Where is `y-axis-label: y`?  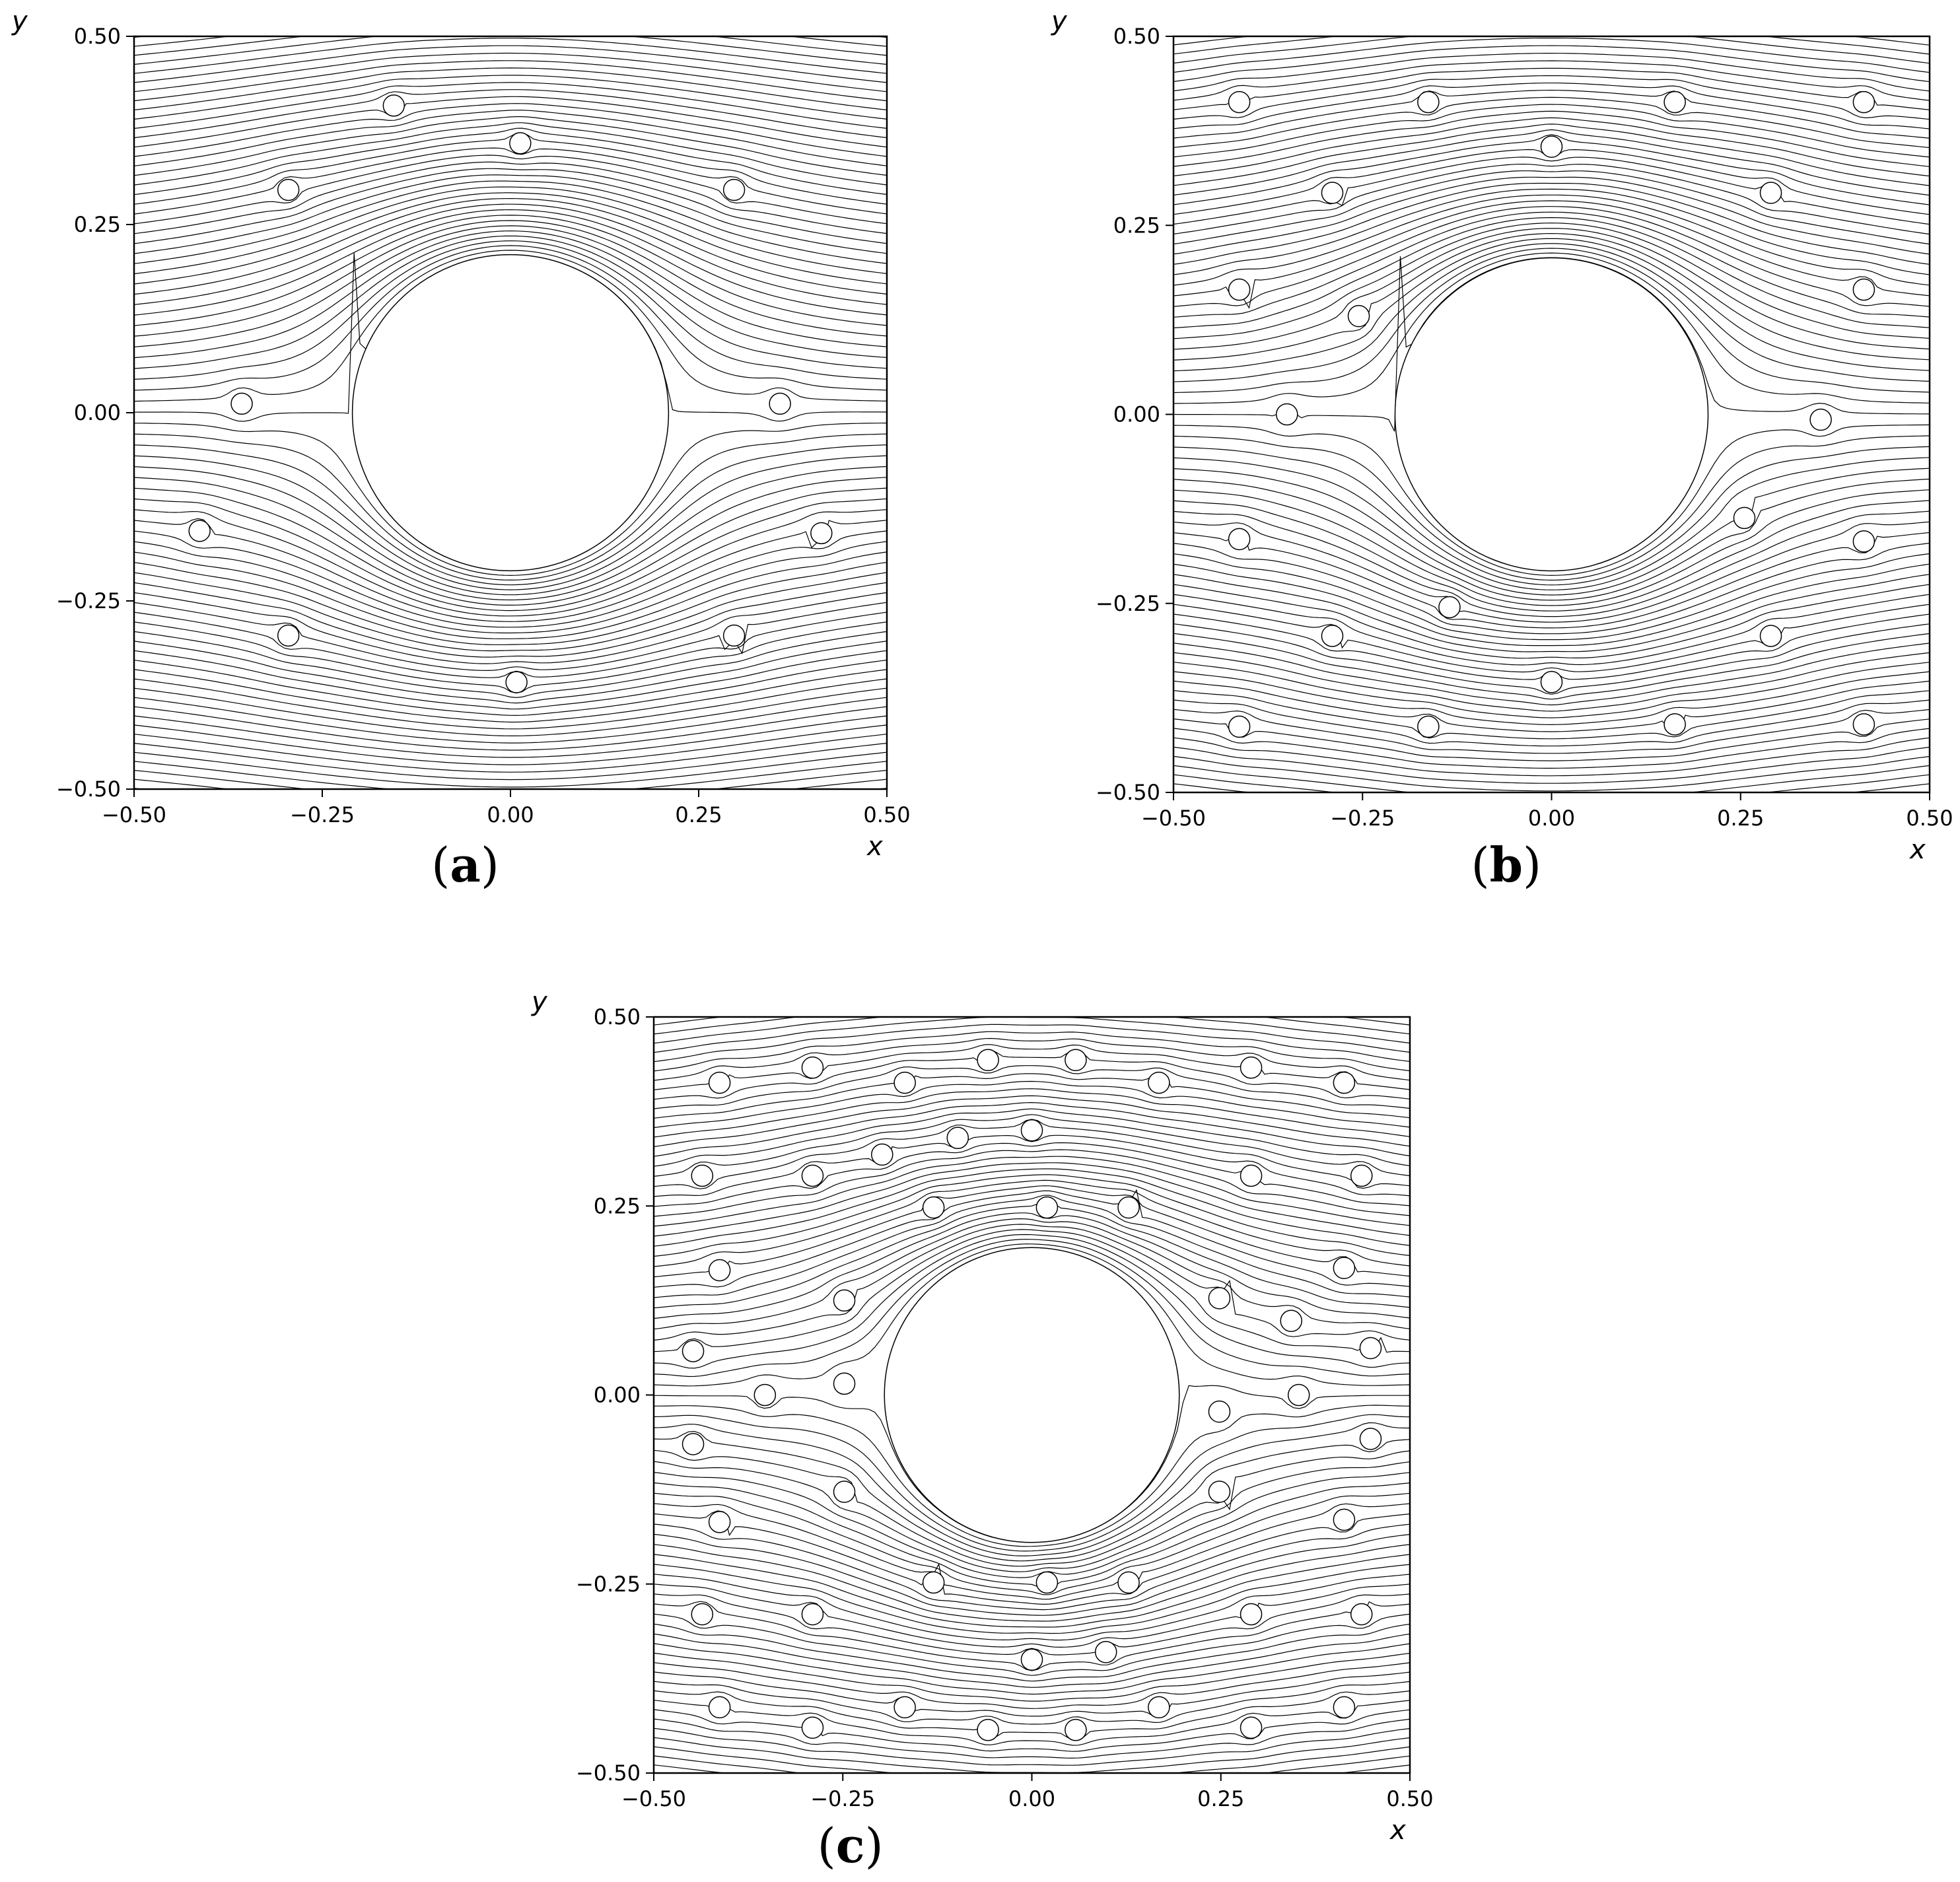
y-axis-label: y is located at coordinates (1059, 21).